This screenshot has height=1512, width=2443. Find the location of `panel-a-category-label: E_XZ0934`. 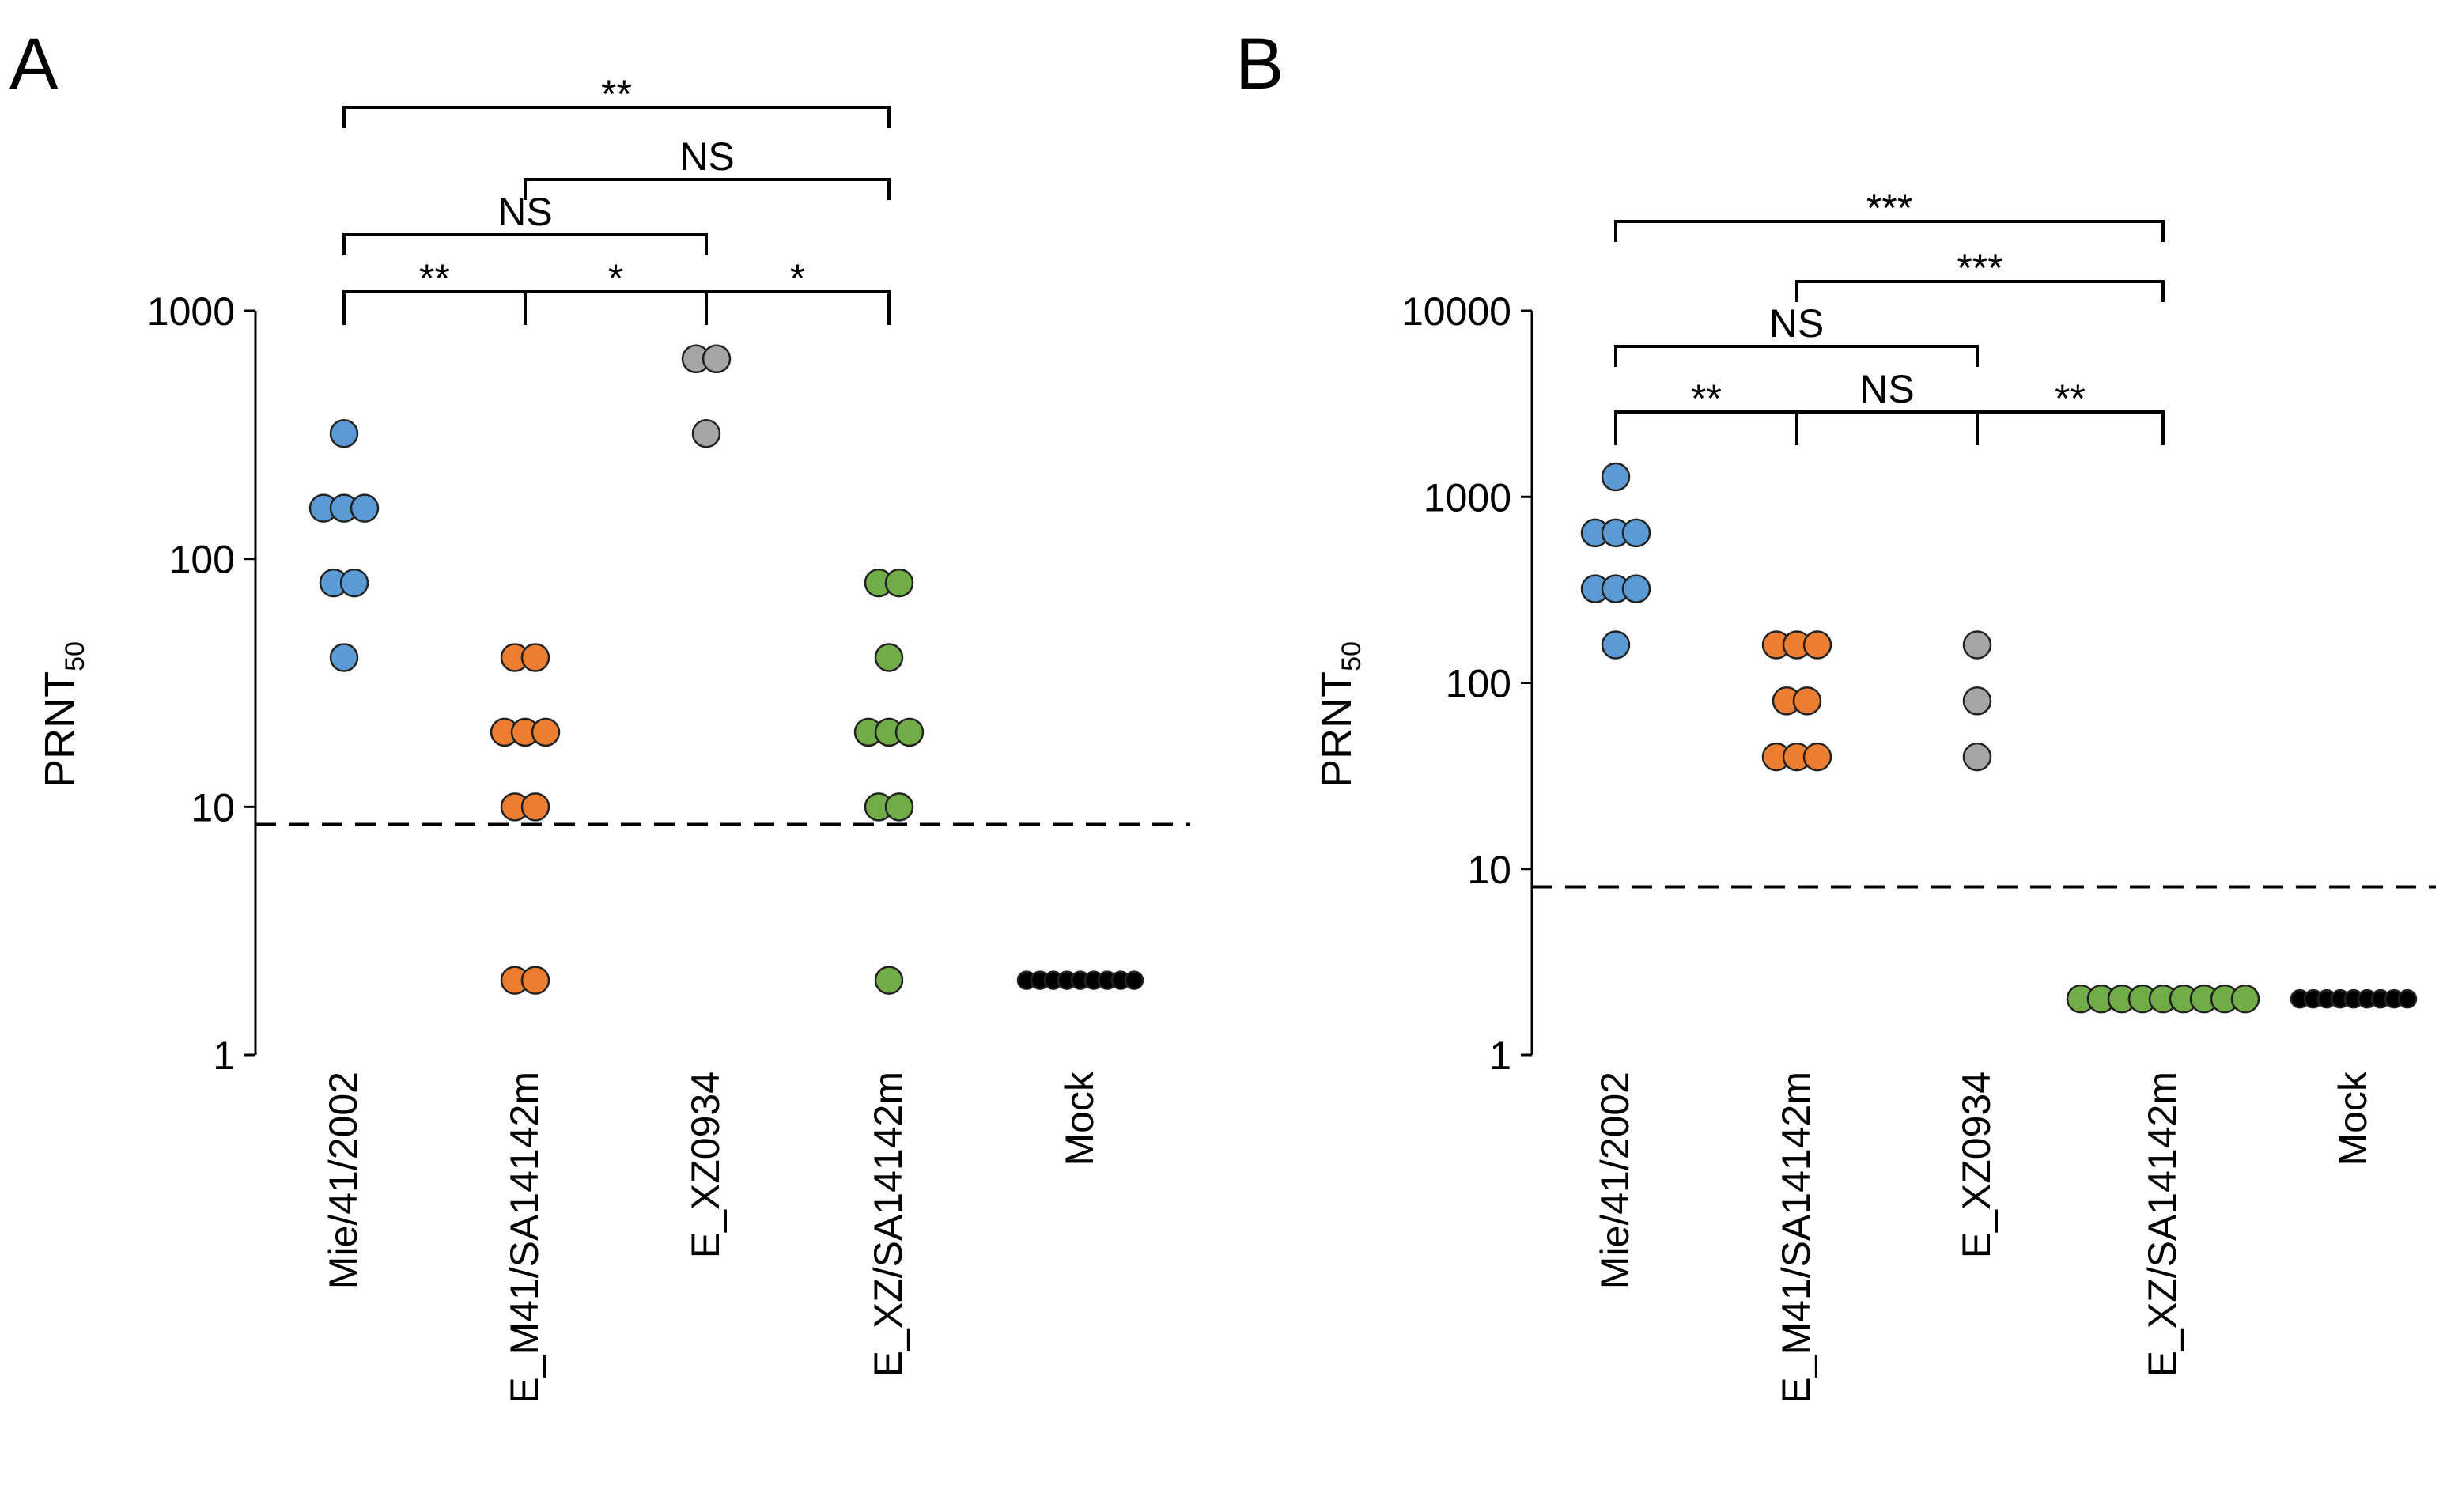

panel-a-category-label: E_XZ0934 is located at coordinates (705, 1165).